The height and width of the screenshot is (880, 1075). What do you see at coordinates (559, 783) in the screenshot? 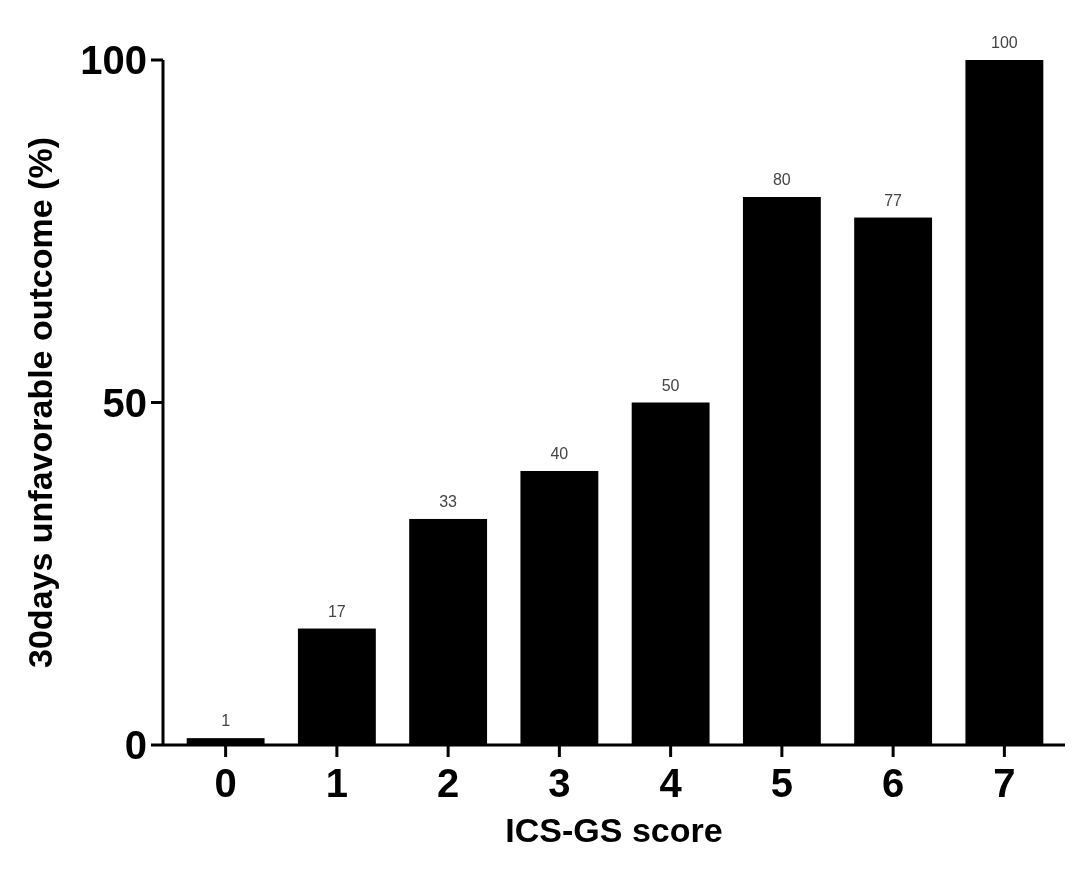
I see `x-tick-label: 3` at bounding box center [559, 783].